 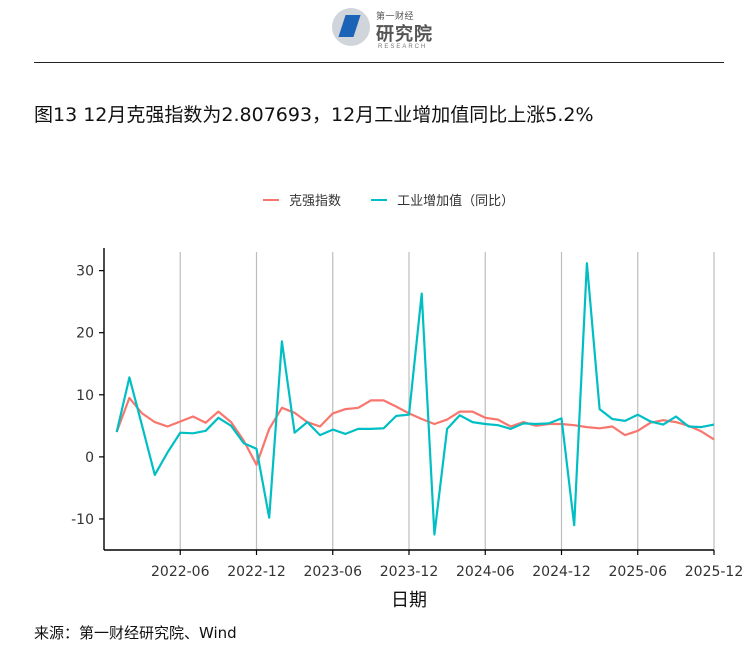 What do you see at coordinates (561, 572) in the screenshot?
I see `x-tick-label-5: 2024-12` at bounding box center [561, 572].